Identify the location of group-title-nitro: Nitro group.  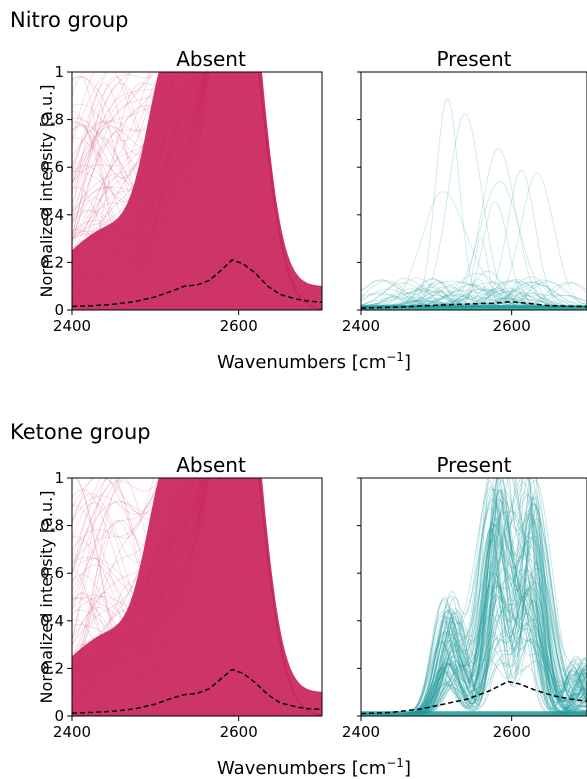
(69, 20).